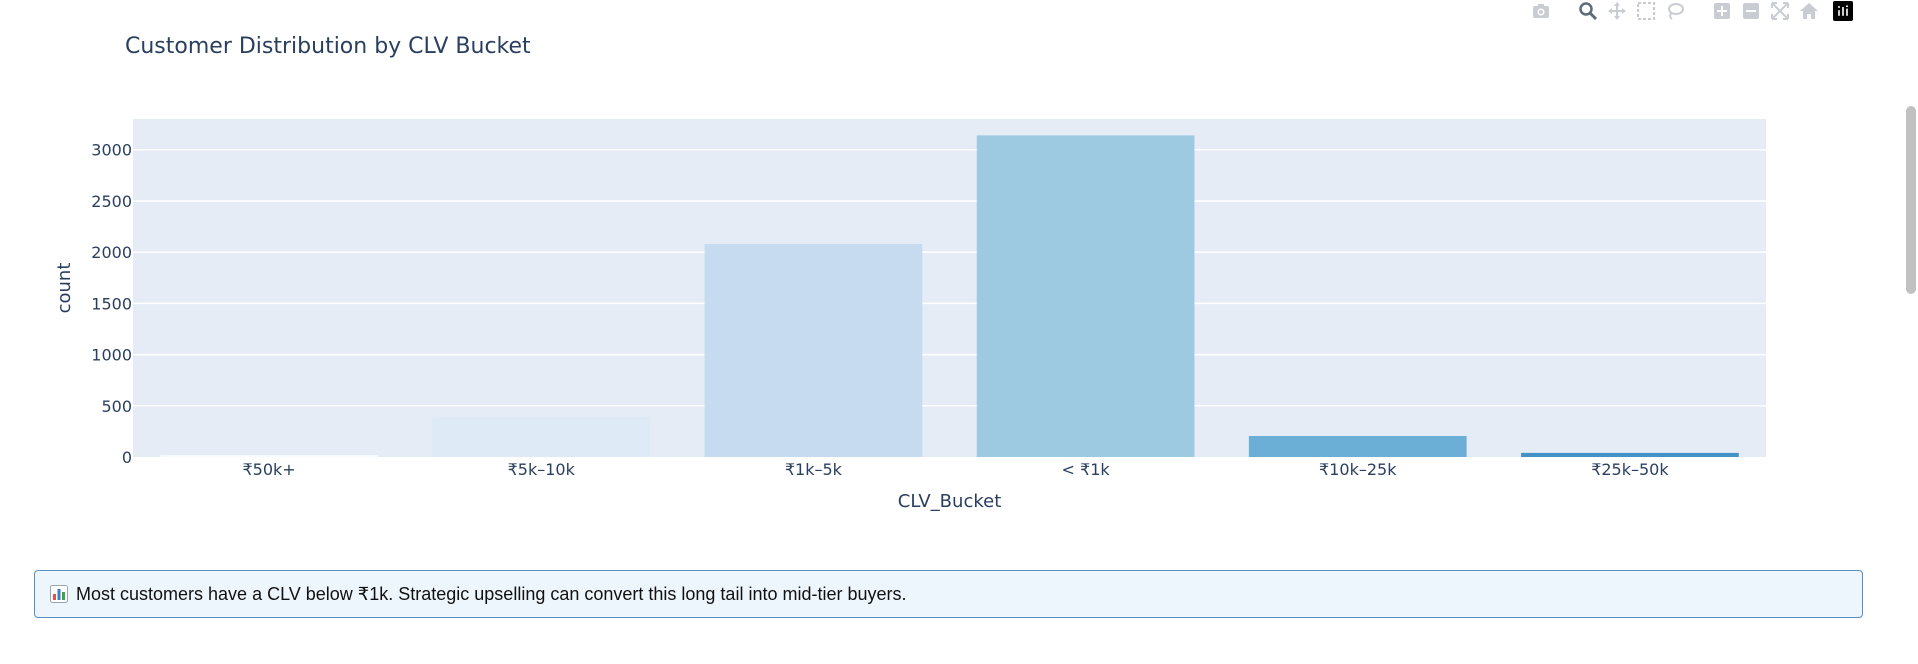  What do you see at coordinates (1086, 469) in the screenshot?
I see `x-tick-label: < ₹1k` at bounding box center [1086, 469].